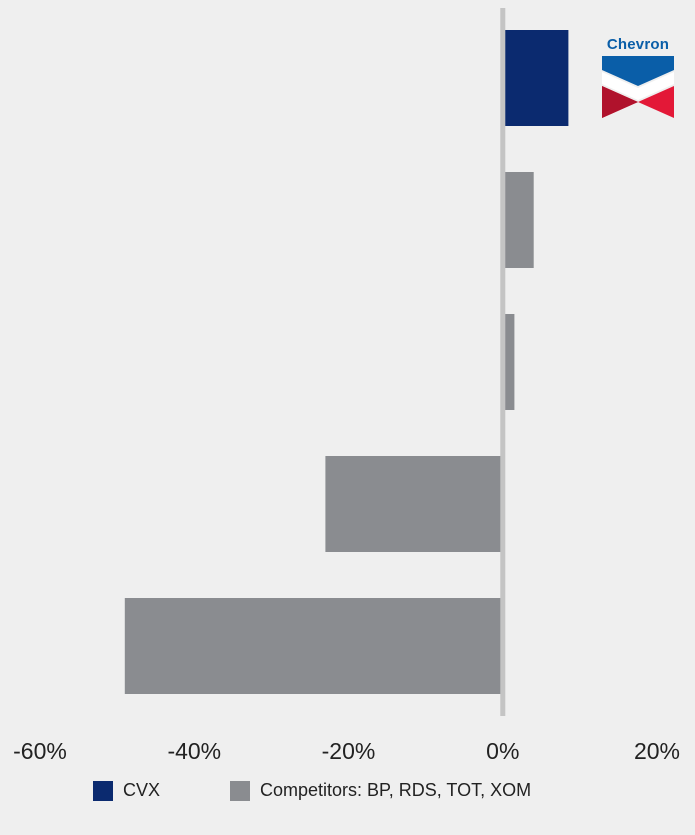  Describe the element at coordinates (142, 790) in the screenshot. I see `legend-label-cvx: CVX` at that location.